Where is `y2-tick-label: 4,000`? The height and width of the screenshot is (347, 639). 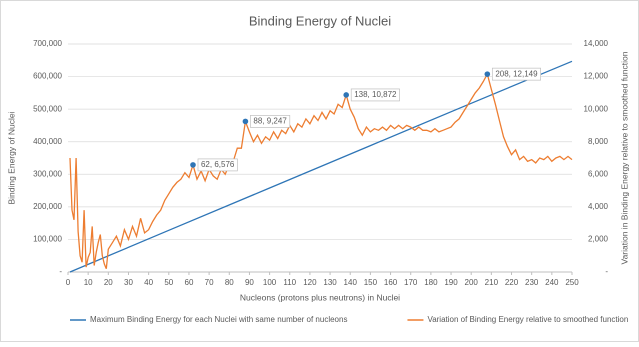 y2-tick-label: 4,000 is located at coordinates (598, 206).